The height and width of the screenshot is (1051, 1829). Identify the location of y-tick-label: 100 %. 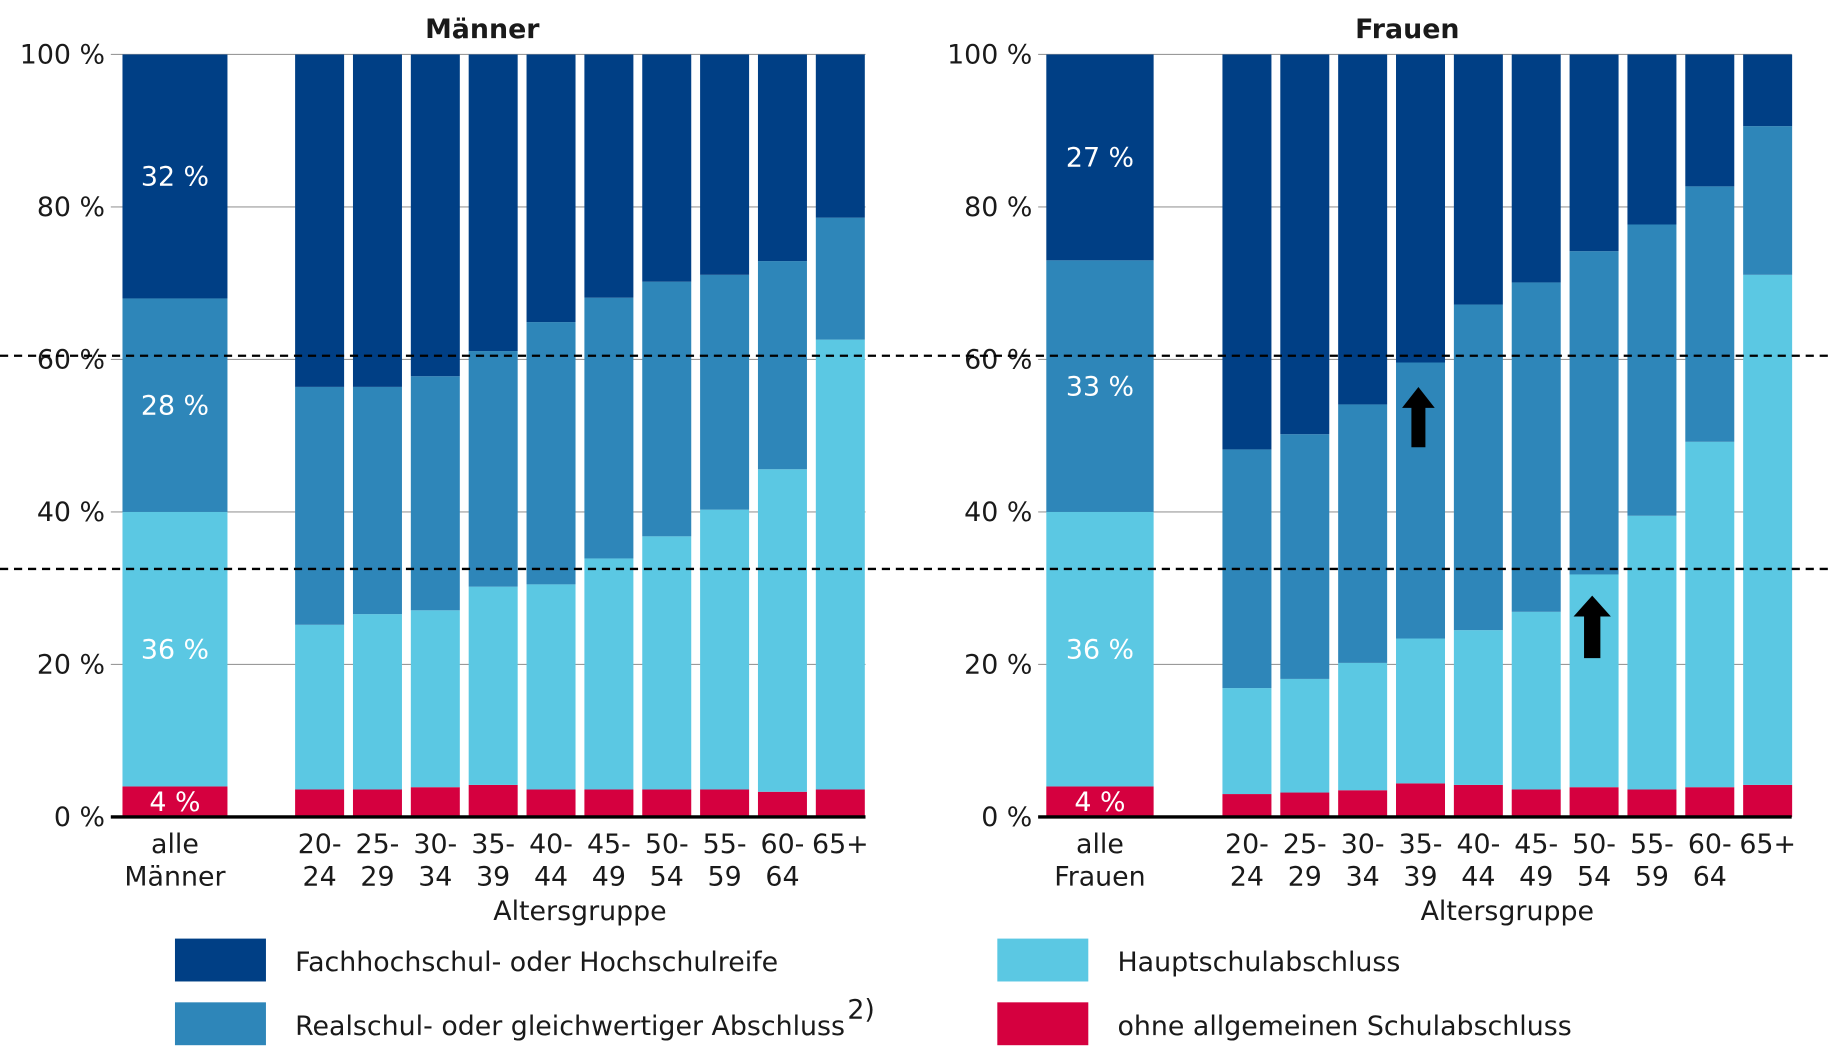
(62, 55).